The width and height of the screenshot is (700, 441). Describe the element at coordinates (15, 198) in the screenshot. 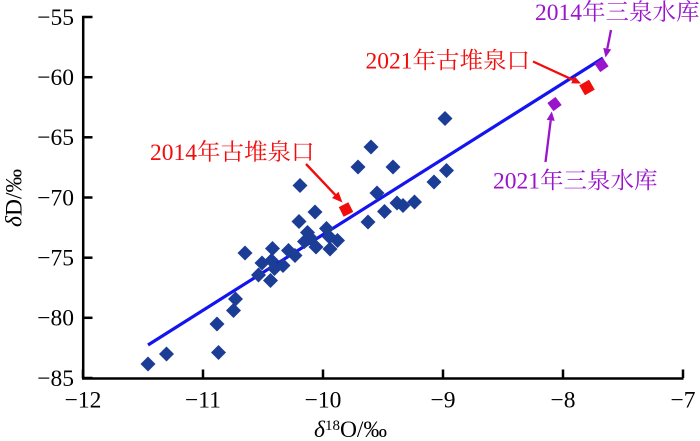

I see `svg-text: δD/‰` at that location.